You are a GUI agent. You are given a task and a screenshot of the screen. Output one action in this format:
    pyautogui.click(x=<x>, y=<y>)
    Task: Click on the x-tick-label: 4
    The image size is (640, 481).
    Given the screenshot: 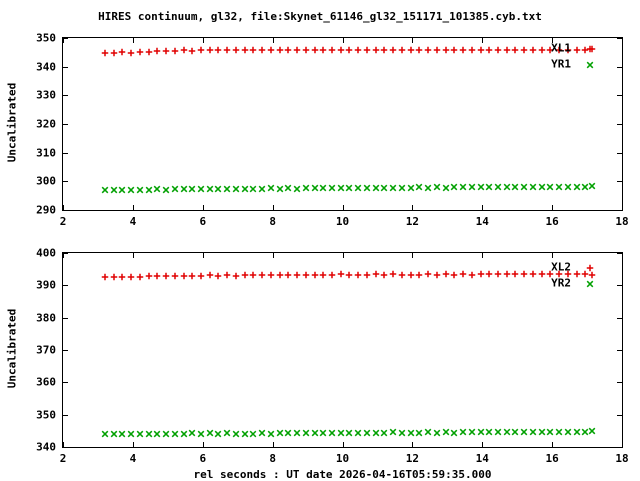 What is the action you would take?
    pyautogui.click(x=133, y=221)
    